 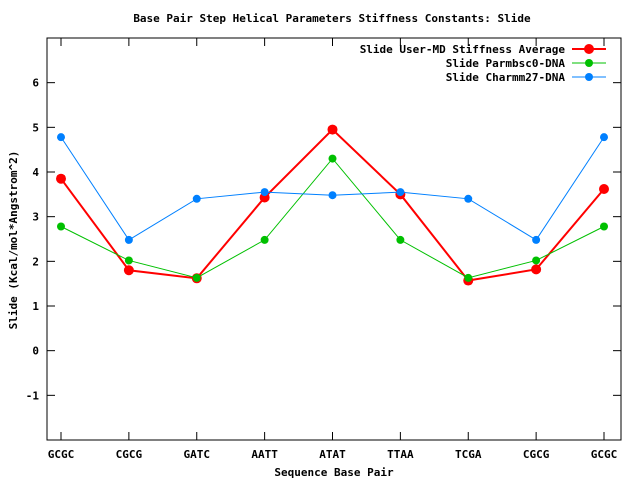 What do you see at coordinates (506, 63) in the screenshot?
I see `legend-label: Slide Parmbsc0-DNA` at bounding box center [506, 63].